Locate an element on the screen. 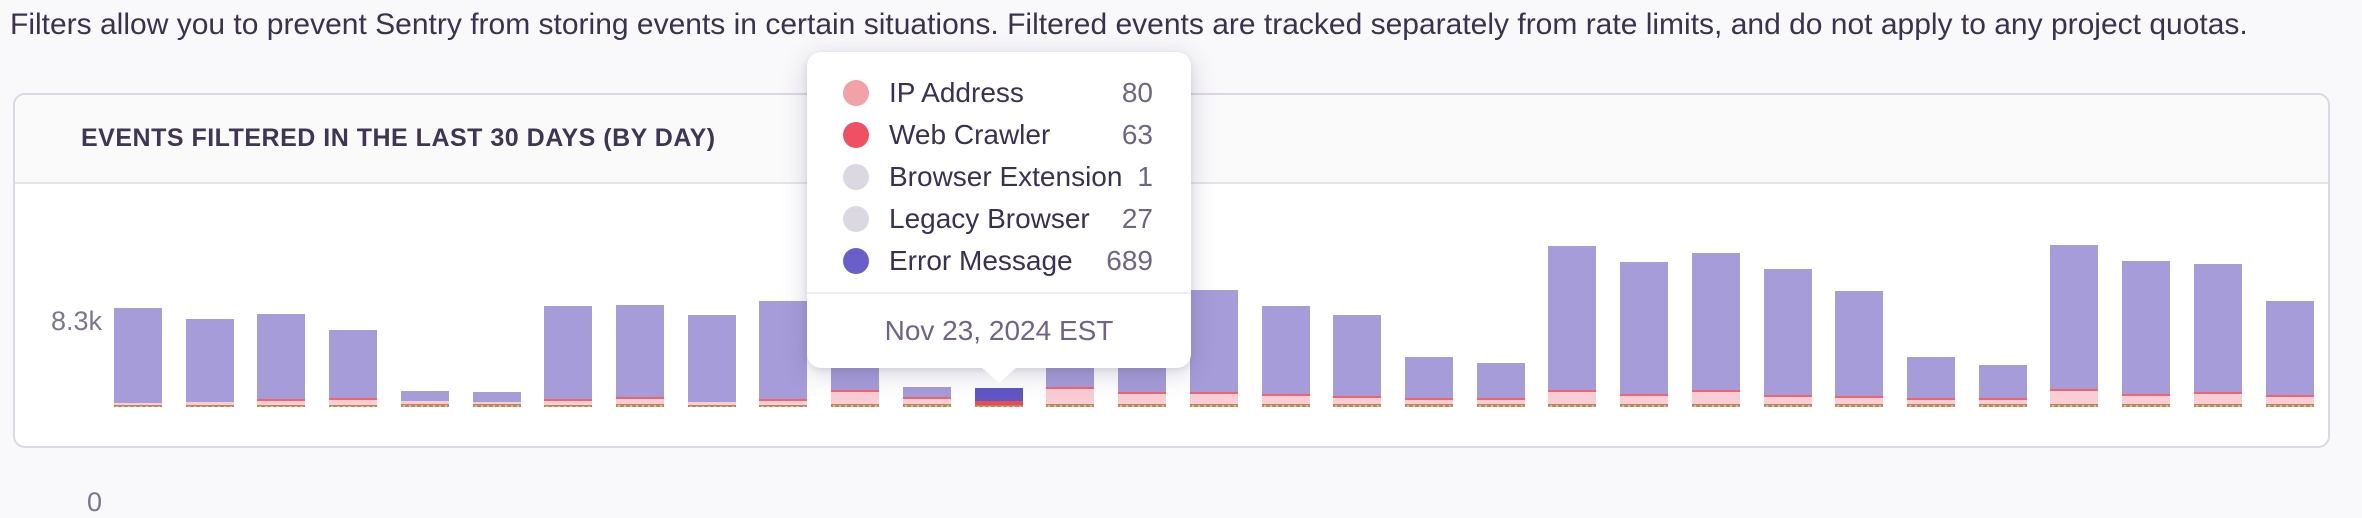  tooltip-series-label: Legacy Browser is located at coordinates (989, 218).